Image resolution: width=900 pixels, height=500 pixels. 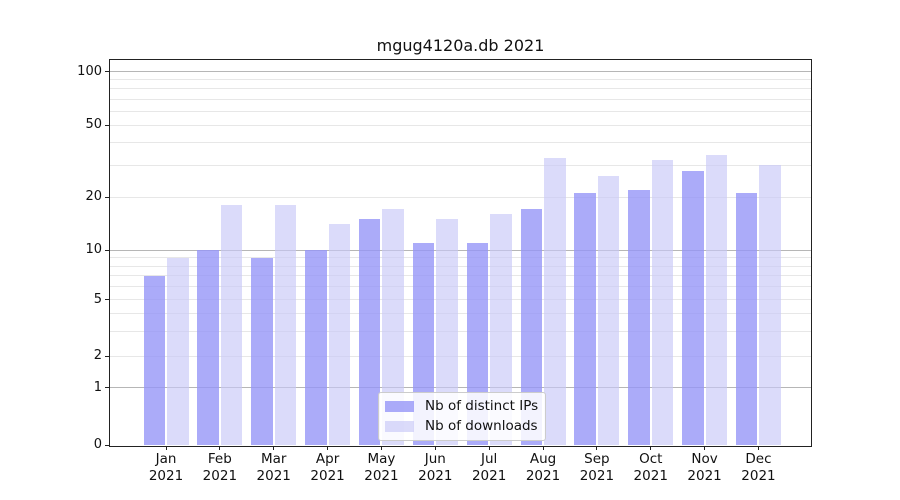 What do you see at coordinates (97, 299) in the screenshot?
I see `y-tick-label-5: 5` at bounding box center [97, 299].